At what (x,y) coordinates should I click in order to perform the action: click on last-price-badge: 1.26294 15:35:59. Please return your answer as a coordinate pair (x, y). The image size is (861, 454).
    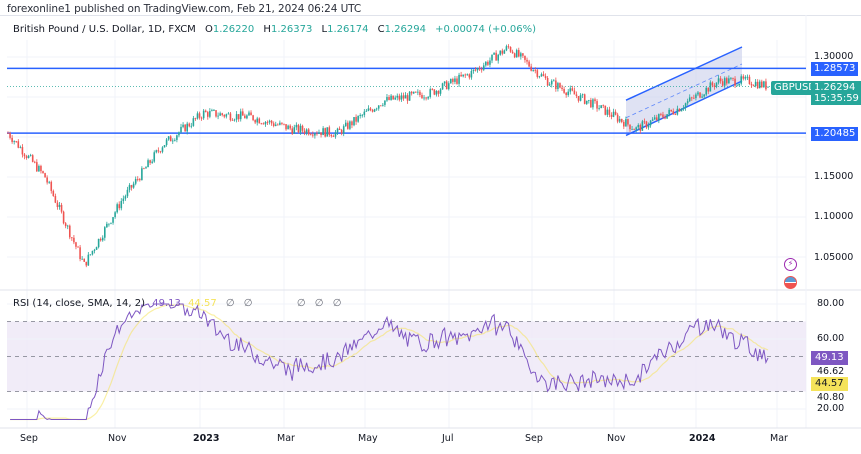
    Looking at the image, I should click on (836, 93).